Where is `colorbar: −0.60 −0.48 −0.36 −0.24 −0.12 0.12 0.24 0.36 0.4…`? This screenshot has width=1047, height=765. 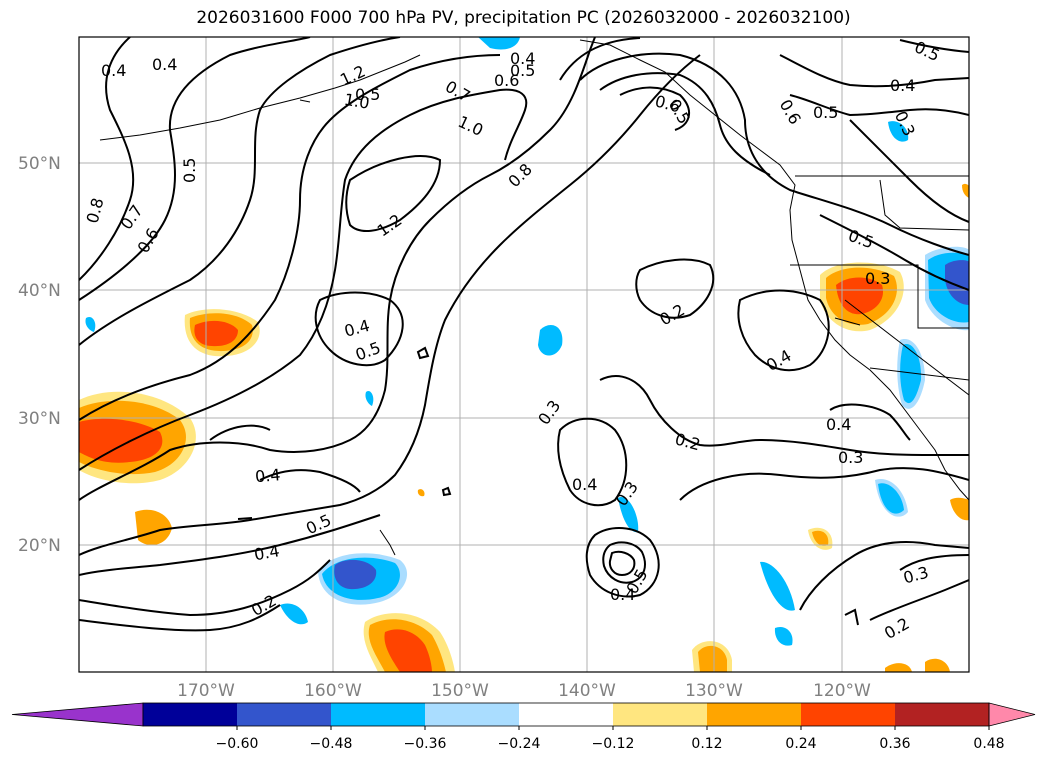 colorbar: −0.60 −0.48 −0.36 −0.24 −0.12 0.12 0.24 0.36 0.4… is located at coordinates (523, 727).